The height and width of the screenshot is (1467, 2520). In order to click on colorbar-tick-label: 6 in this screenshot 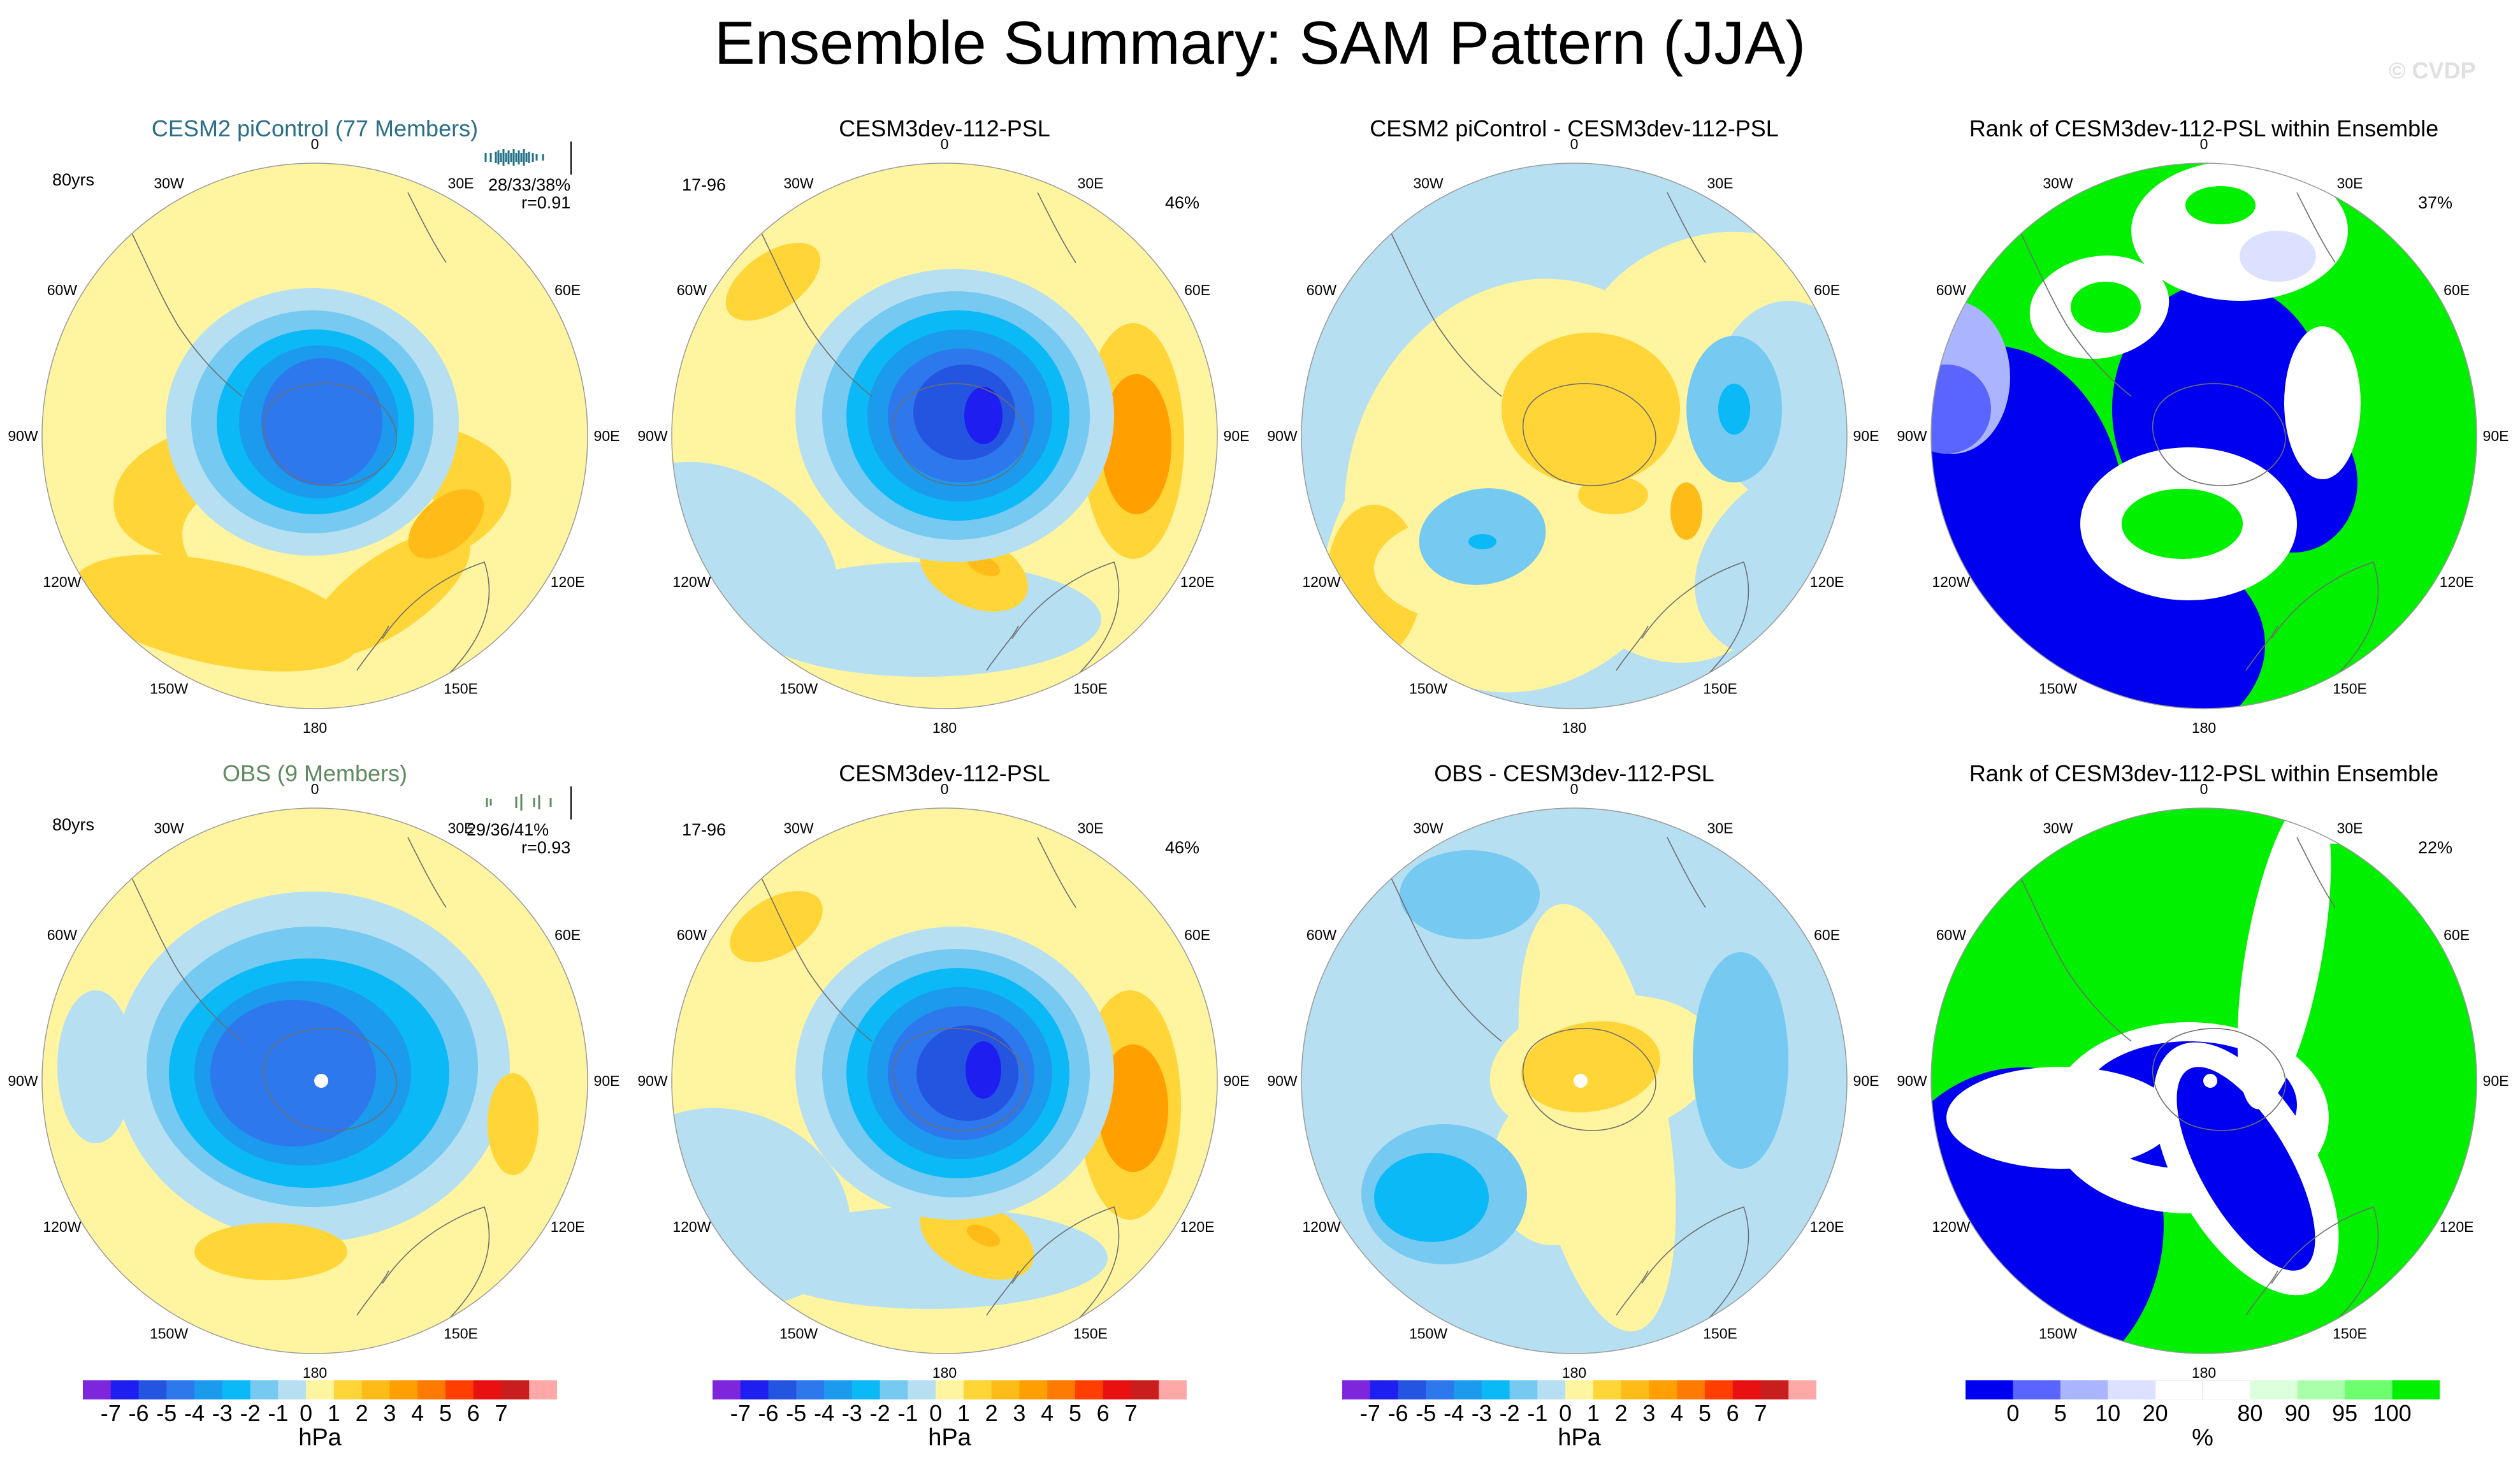, I will do `click(473, 1413)`.